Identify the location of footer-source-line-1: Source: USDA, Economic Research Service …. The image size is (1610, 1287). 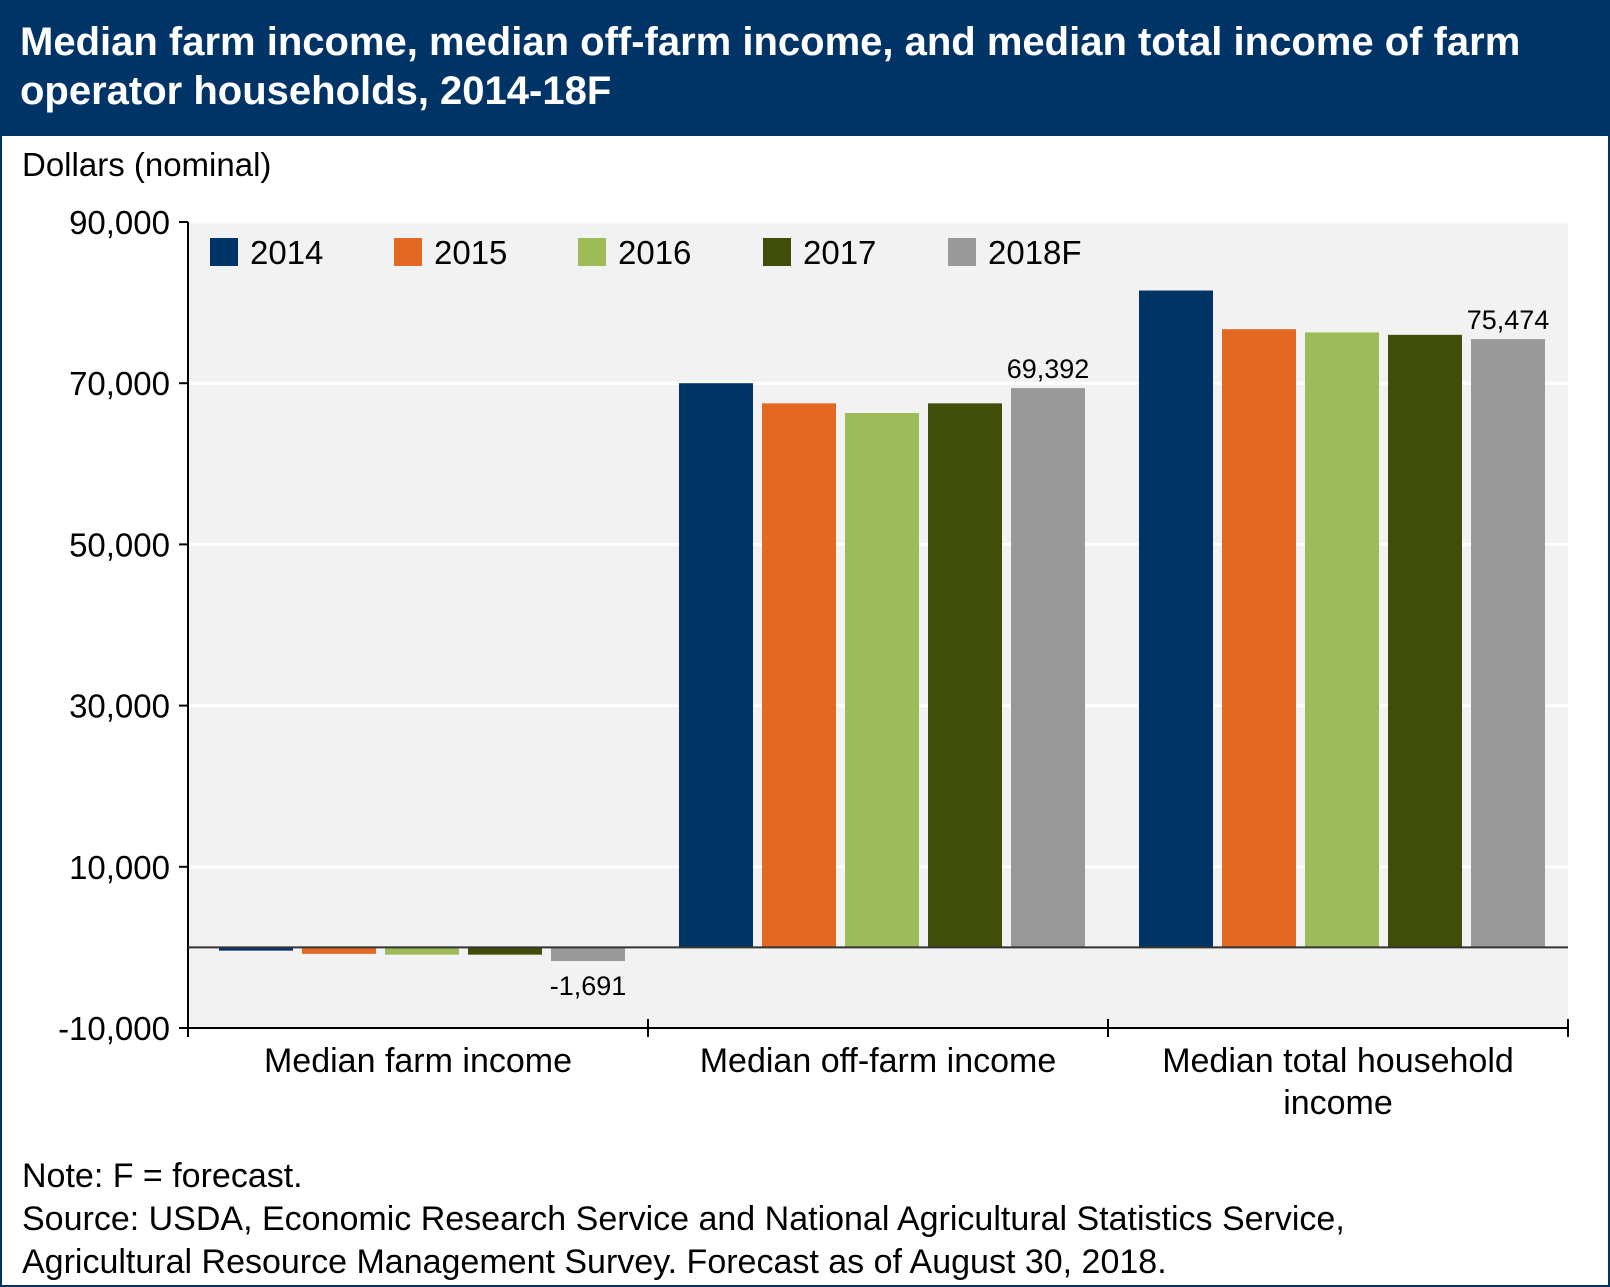
(683, 1219).